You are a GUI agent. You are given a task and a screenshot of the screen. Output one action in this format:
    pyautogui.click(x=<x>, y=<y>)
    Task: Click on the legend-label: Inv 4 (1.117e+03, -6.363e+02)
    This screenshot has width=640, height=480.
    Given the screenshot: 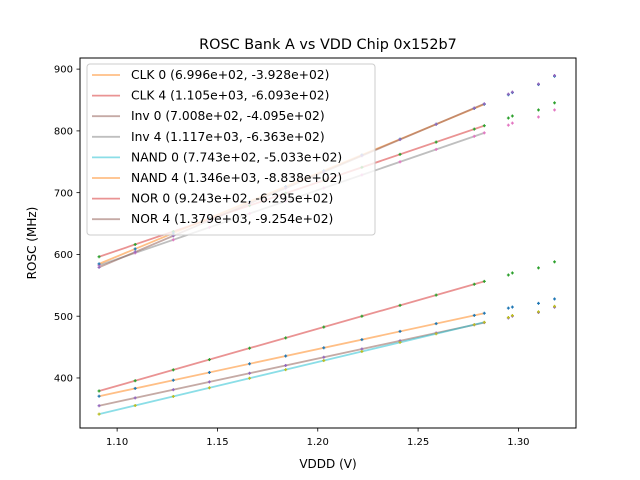 What is the action you would take?
    pyautogui.click(x=228, y=137)
    